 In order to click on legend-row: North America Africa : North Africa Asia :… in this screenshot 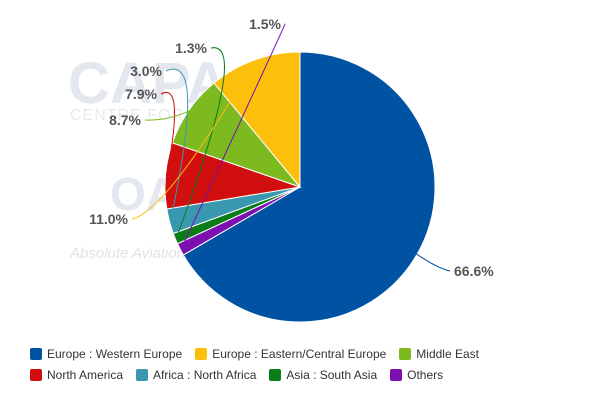, I will do `click(310, 374)`.